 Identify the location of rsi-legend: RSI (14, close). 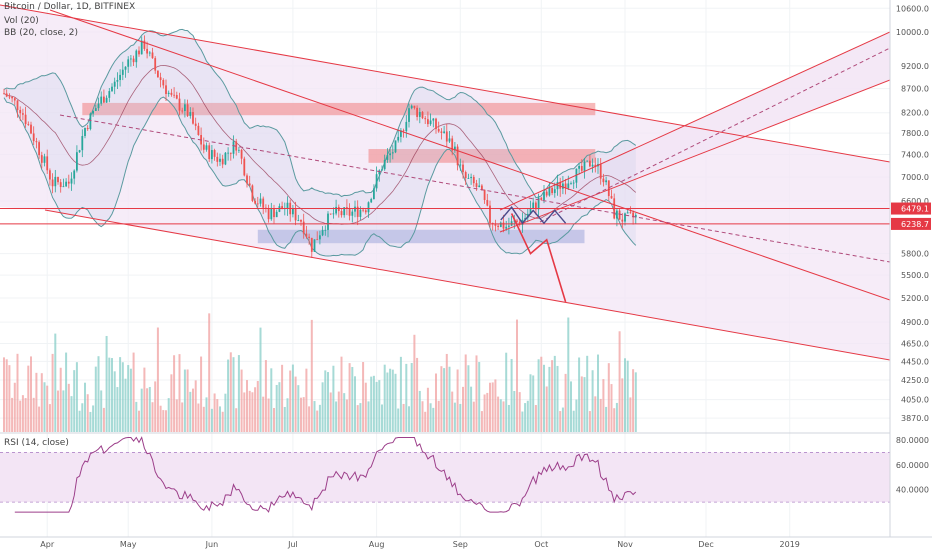
(36, 443).